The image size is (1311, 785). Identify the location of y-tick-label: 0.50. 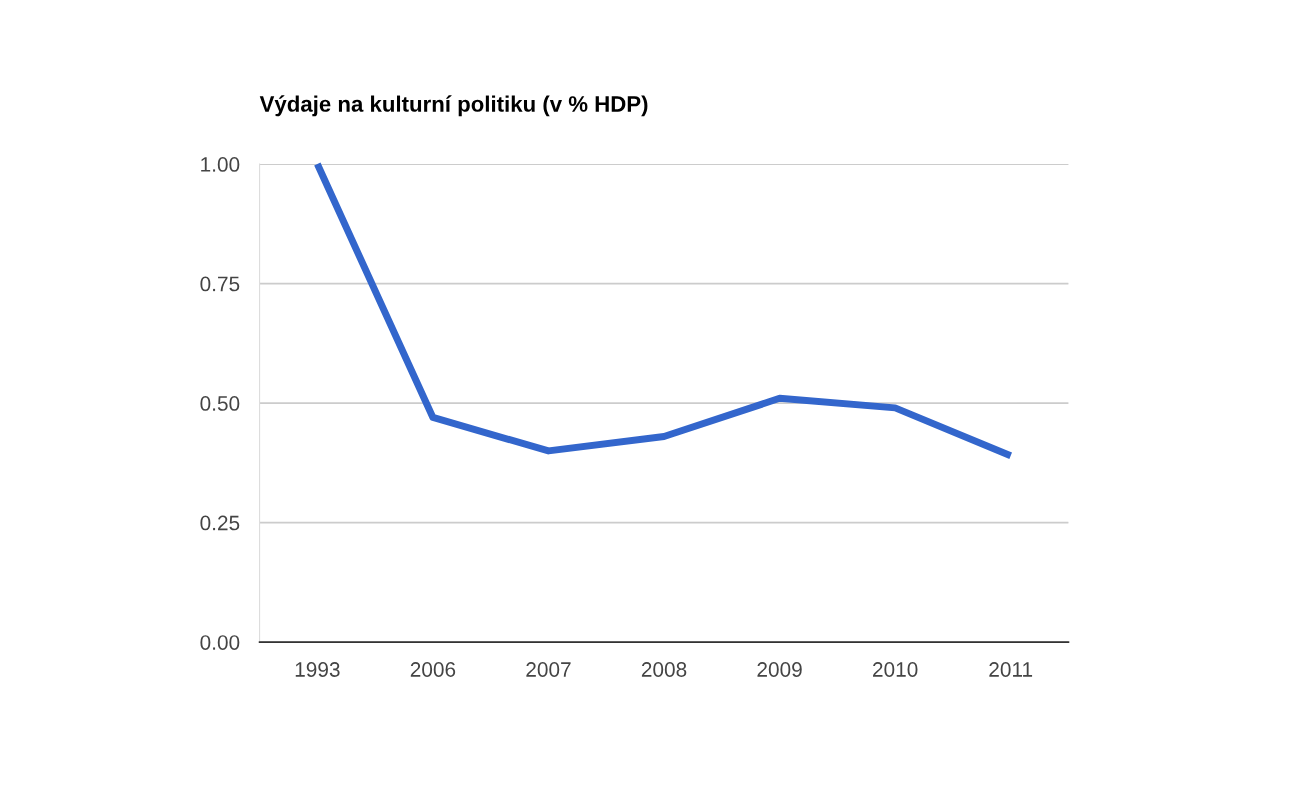
(220, 403).